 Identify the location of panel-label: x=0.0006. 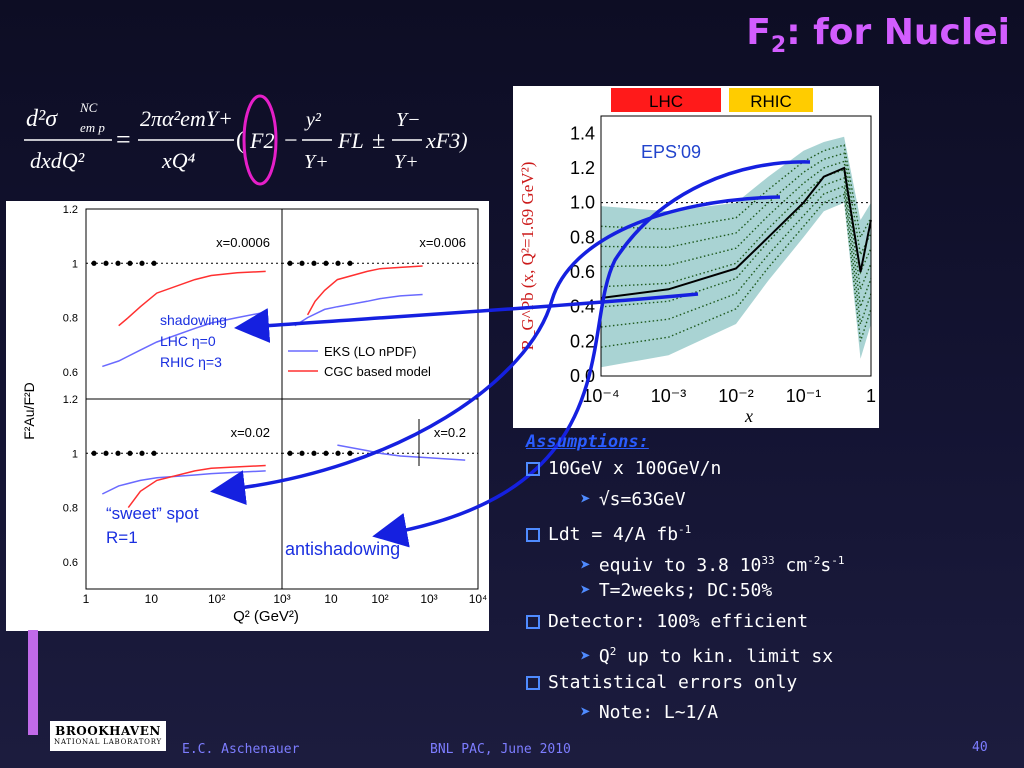
(243, 242).